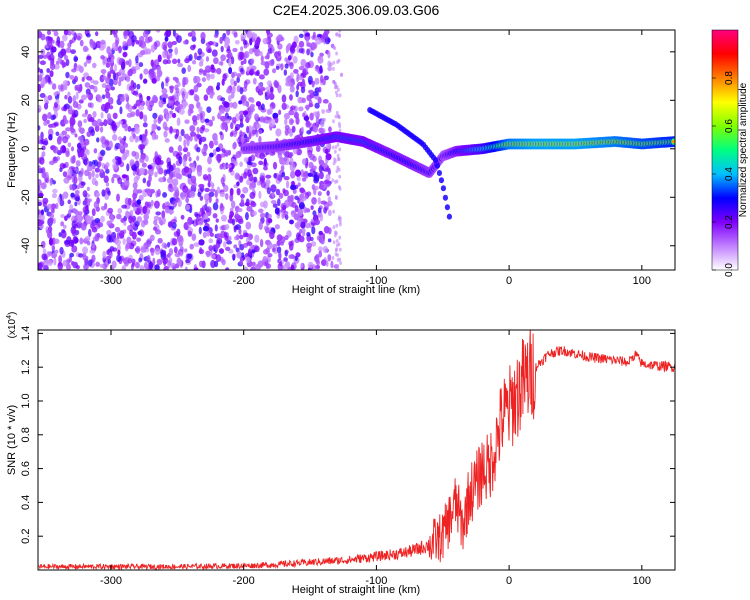 The image size is (750, 600). What do you see at coordinates (26, 434) in the screenshot?
I see `snr-ytick-label: 0.8` at bounding box center [26, 434].